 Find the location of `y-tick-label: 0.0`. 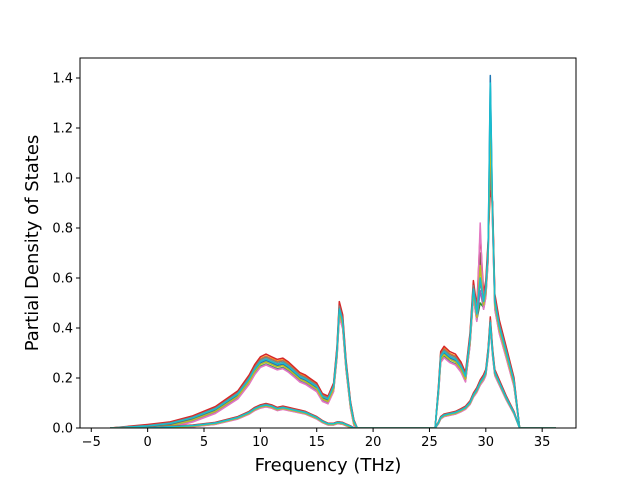

y-tick-label: 0.0 is located at coordinates (62, 429).